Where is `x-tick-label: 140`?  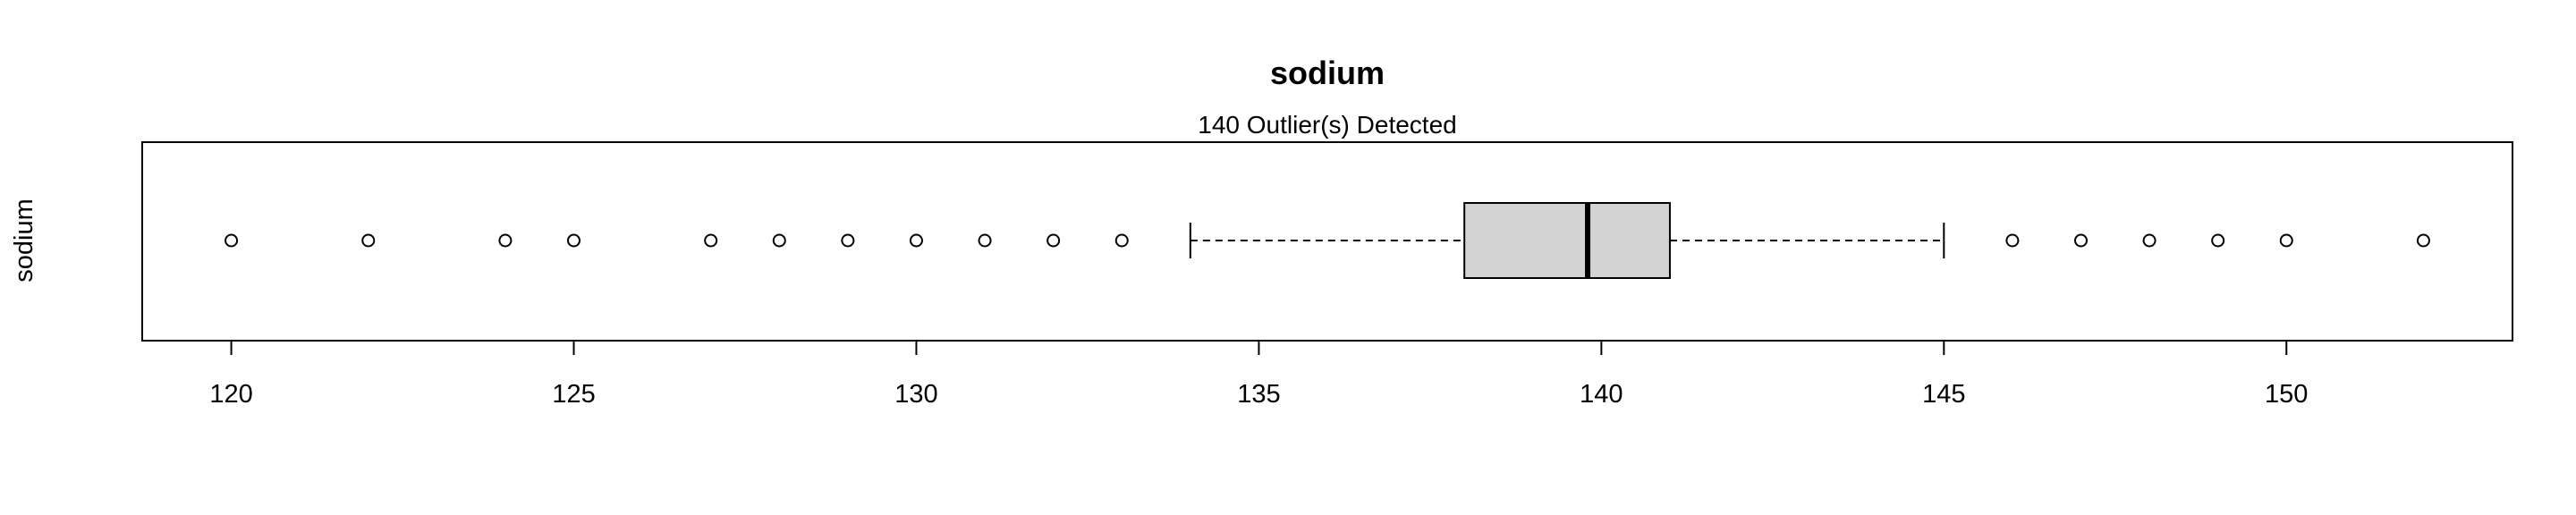
x-tick-label: 140 is located at coordinates (1601, 394).